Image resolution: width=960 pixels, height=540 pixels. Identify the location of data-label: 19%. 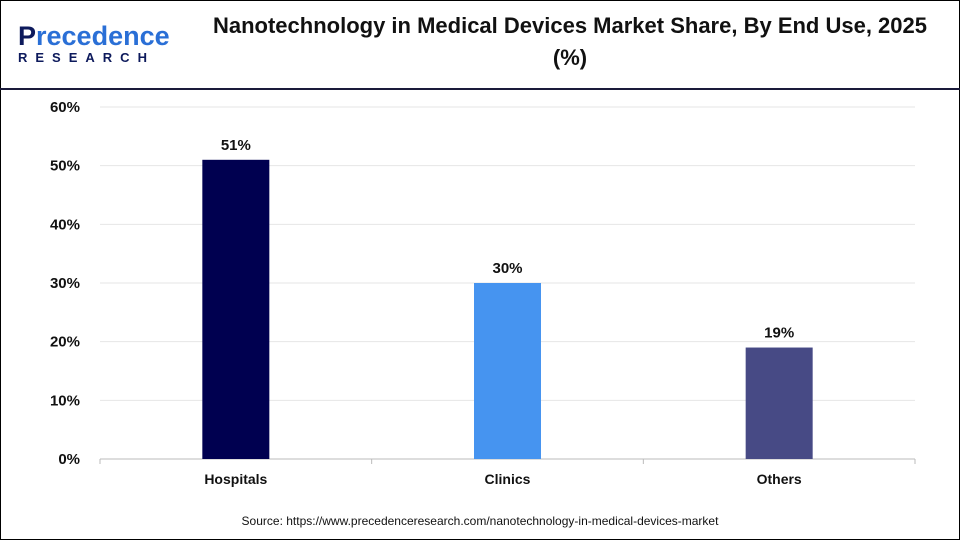
(779, 333).